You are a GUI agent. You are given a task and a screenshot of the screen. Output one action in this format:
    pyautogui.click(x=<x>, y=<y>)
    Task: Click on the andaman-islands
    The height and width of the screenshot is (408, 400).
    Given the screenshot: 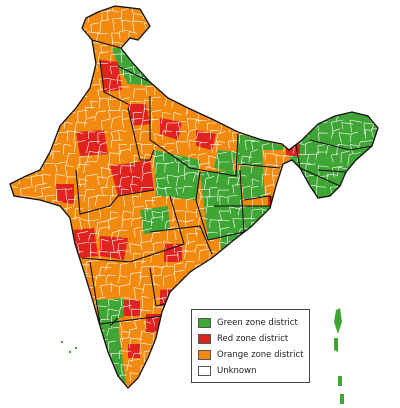 What is the action you would take?
    pyautogui.click(x=338, y=321)
    